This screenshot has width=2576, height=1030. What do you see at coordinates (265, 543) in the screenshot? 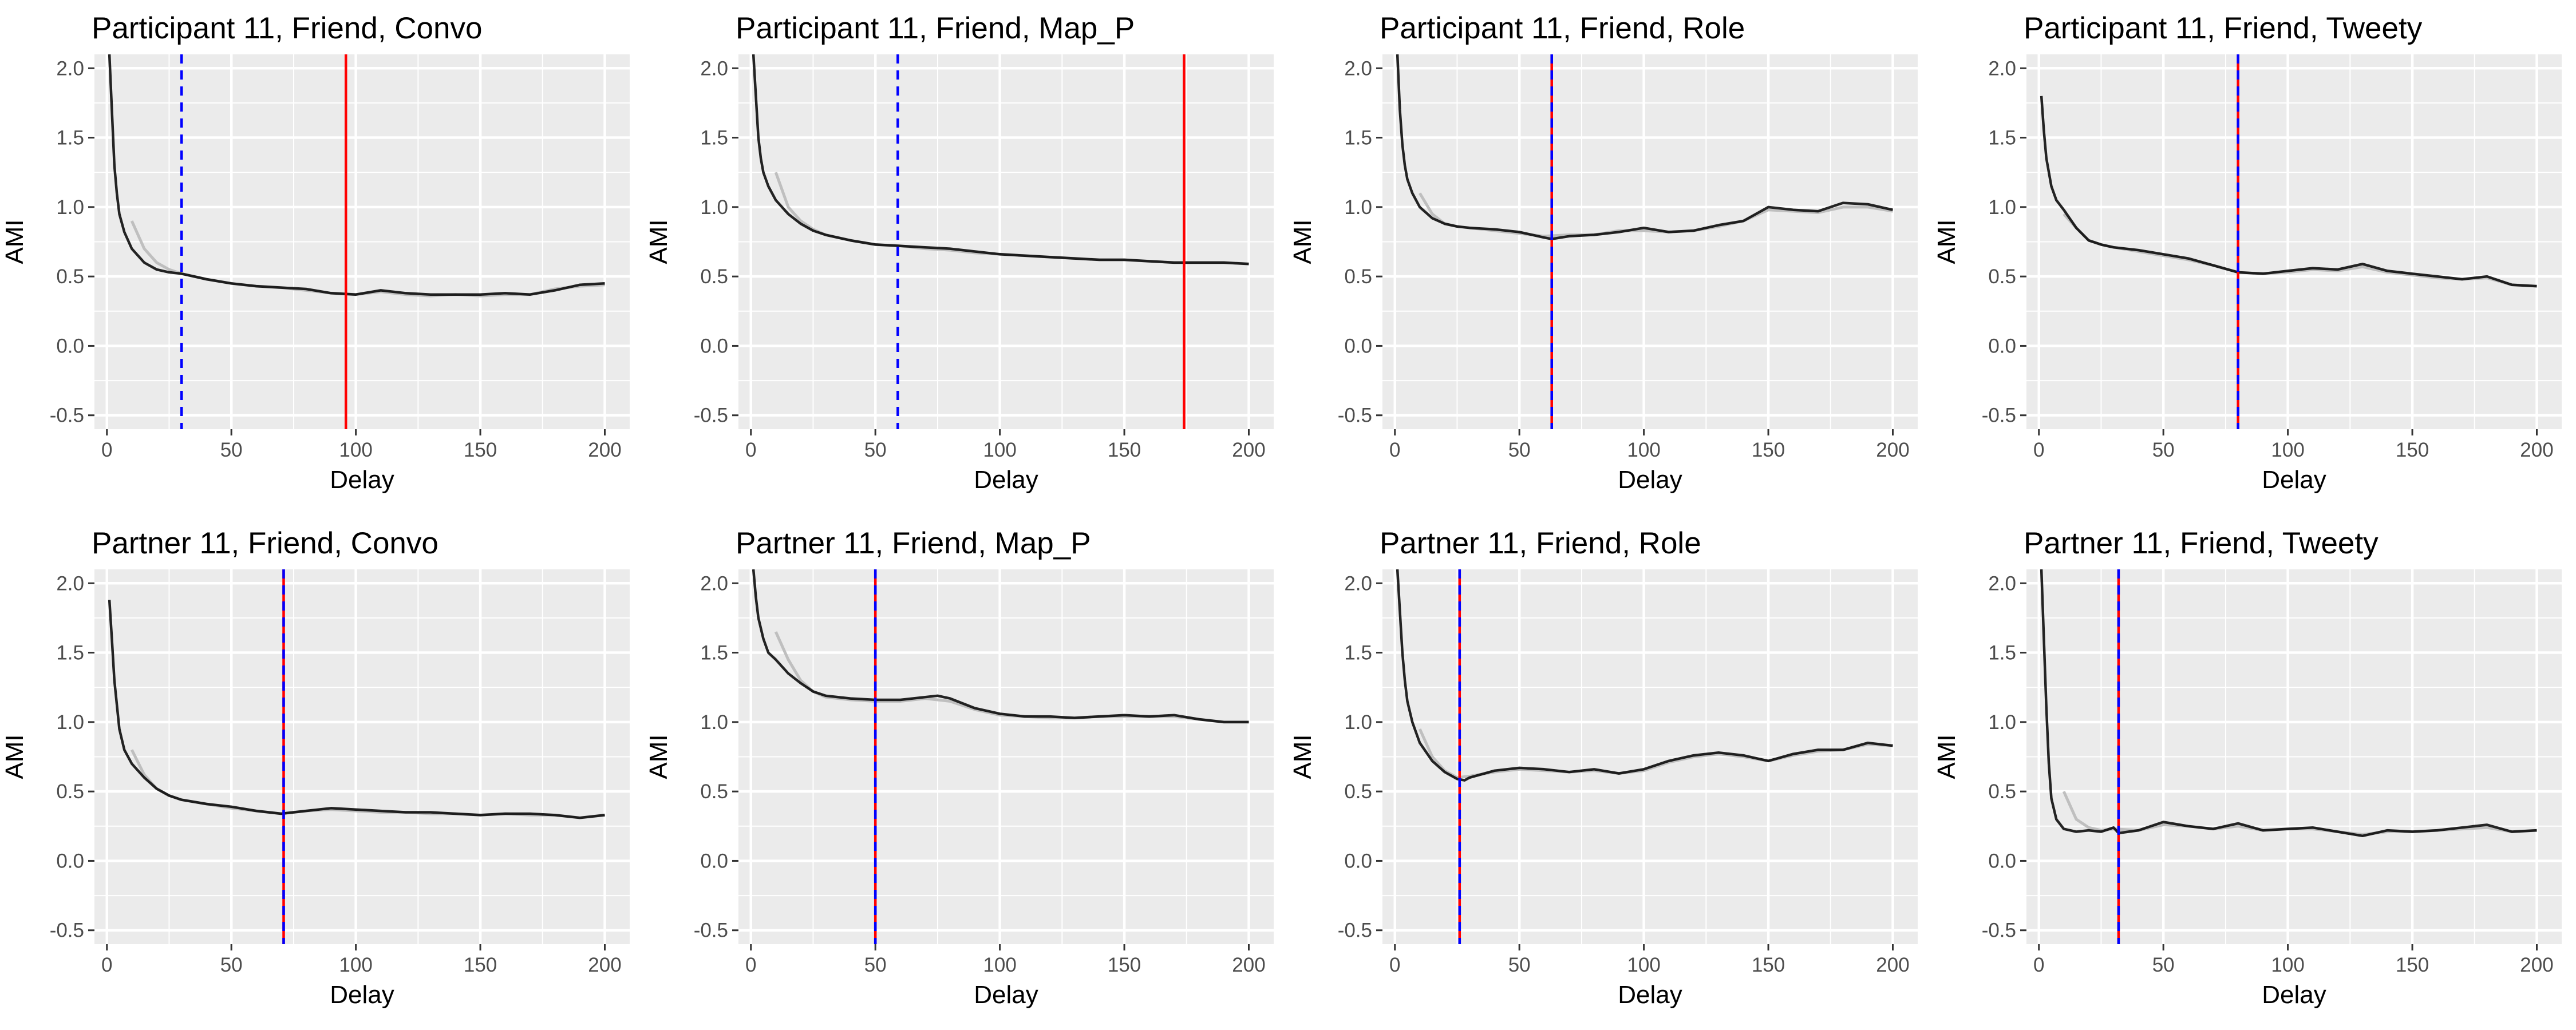
I see `chart-title: Partner 11, Friend, Convo` at bounding box center [265, 543].